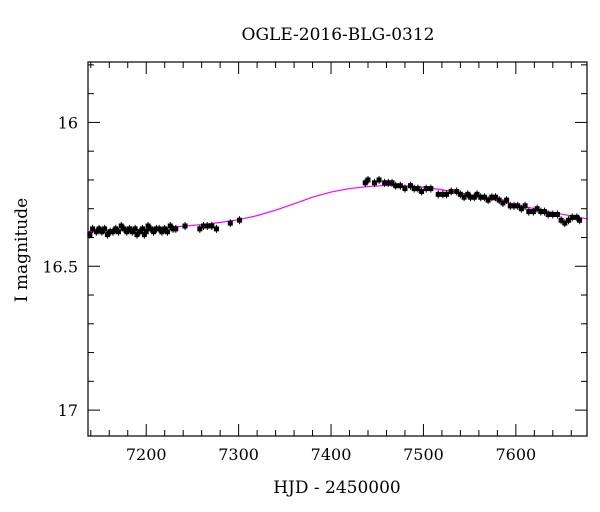 This screenshot has width=600, height=512. What do you see at coordinates (60, 266) in the screenshot?
I see `y-tick-label: 16.5` at bounding box center [60, 266].